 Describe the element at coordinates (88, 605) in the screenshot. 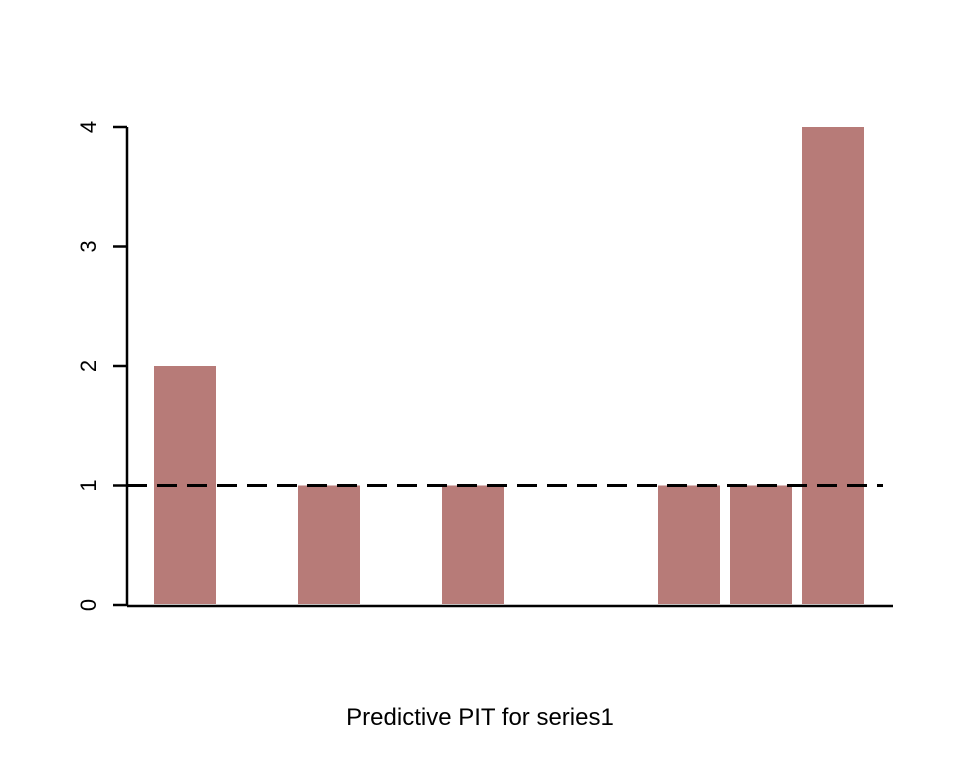

I see `y-tick-label-0: 0` at that location.